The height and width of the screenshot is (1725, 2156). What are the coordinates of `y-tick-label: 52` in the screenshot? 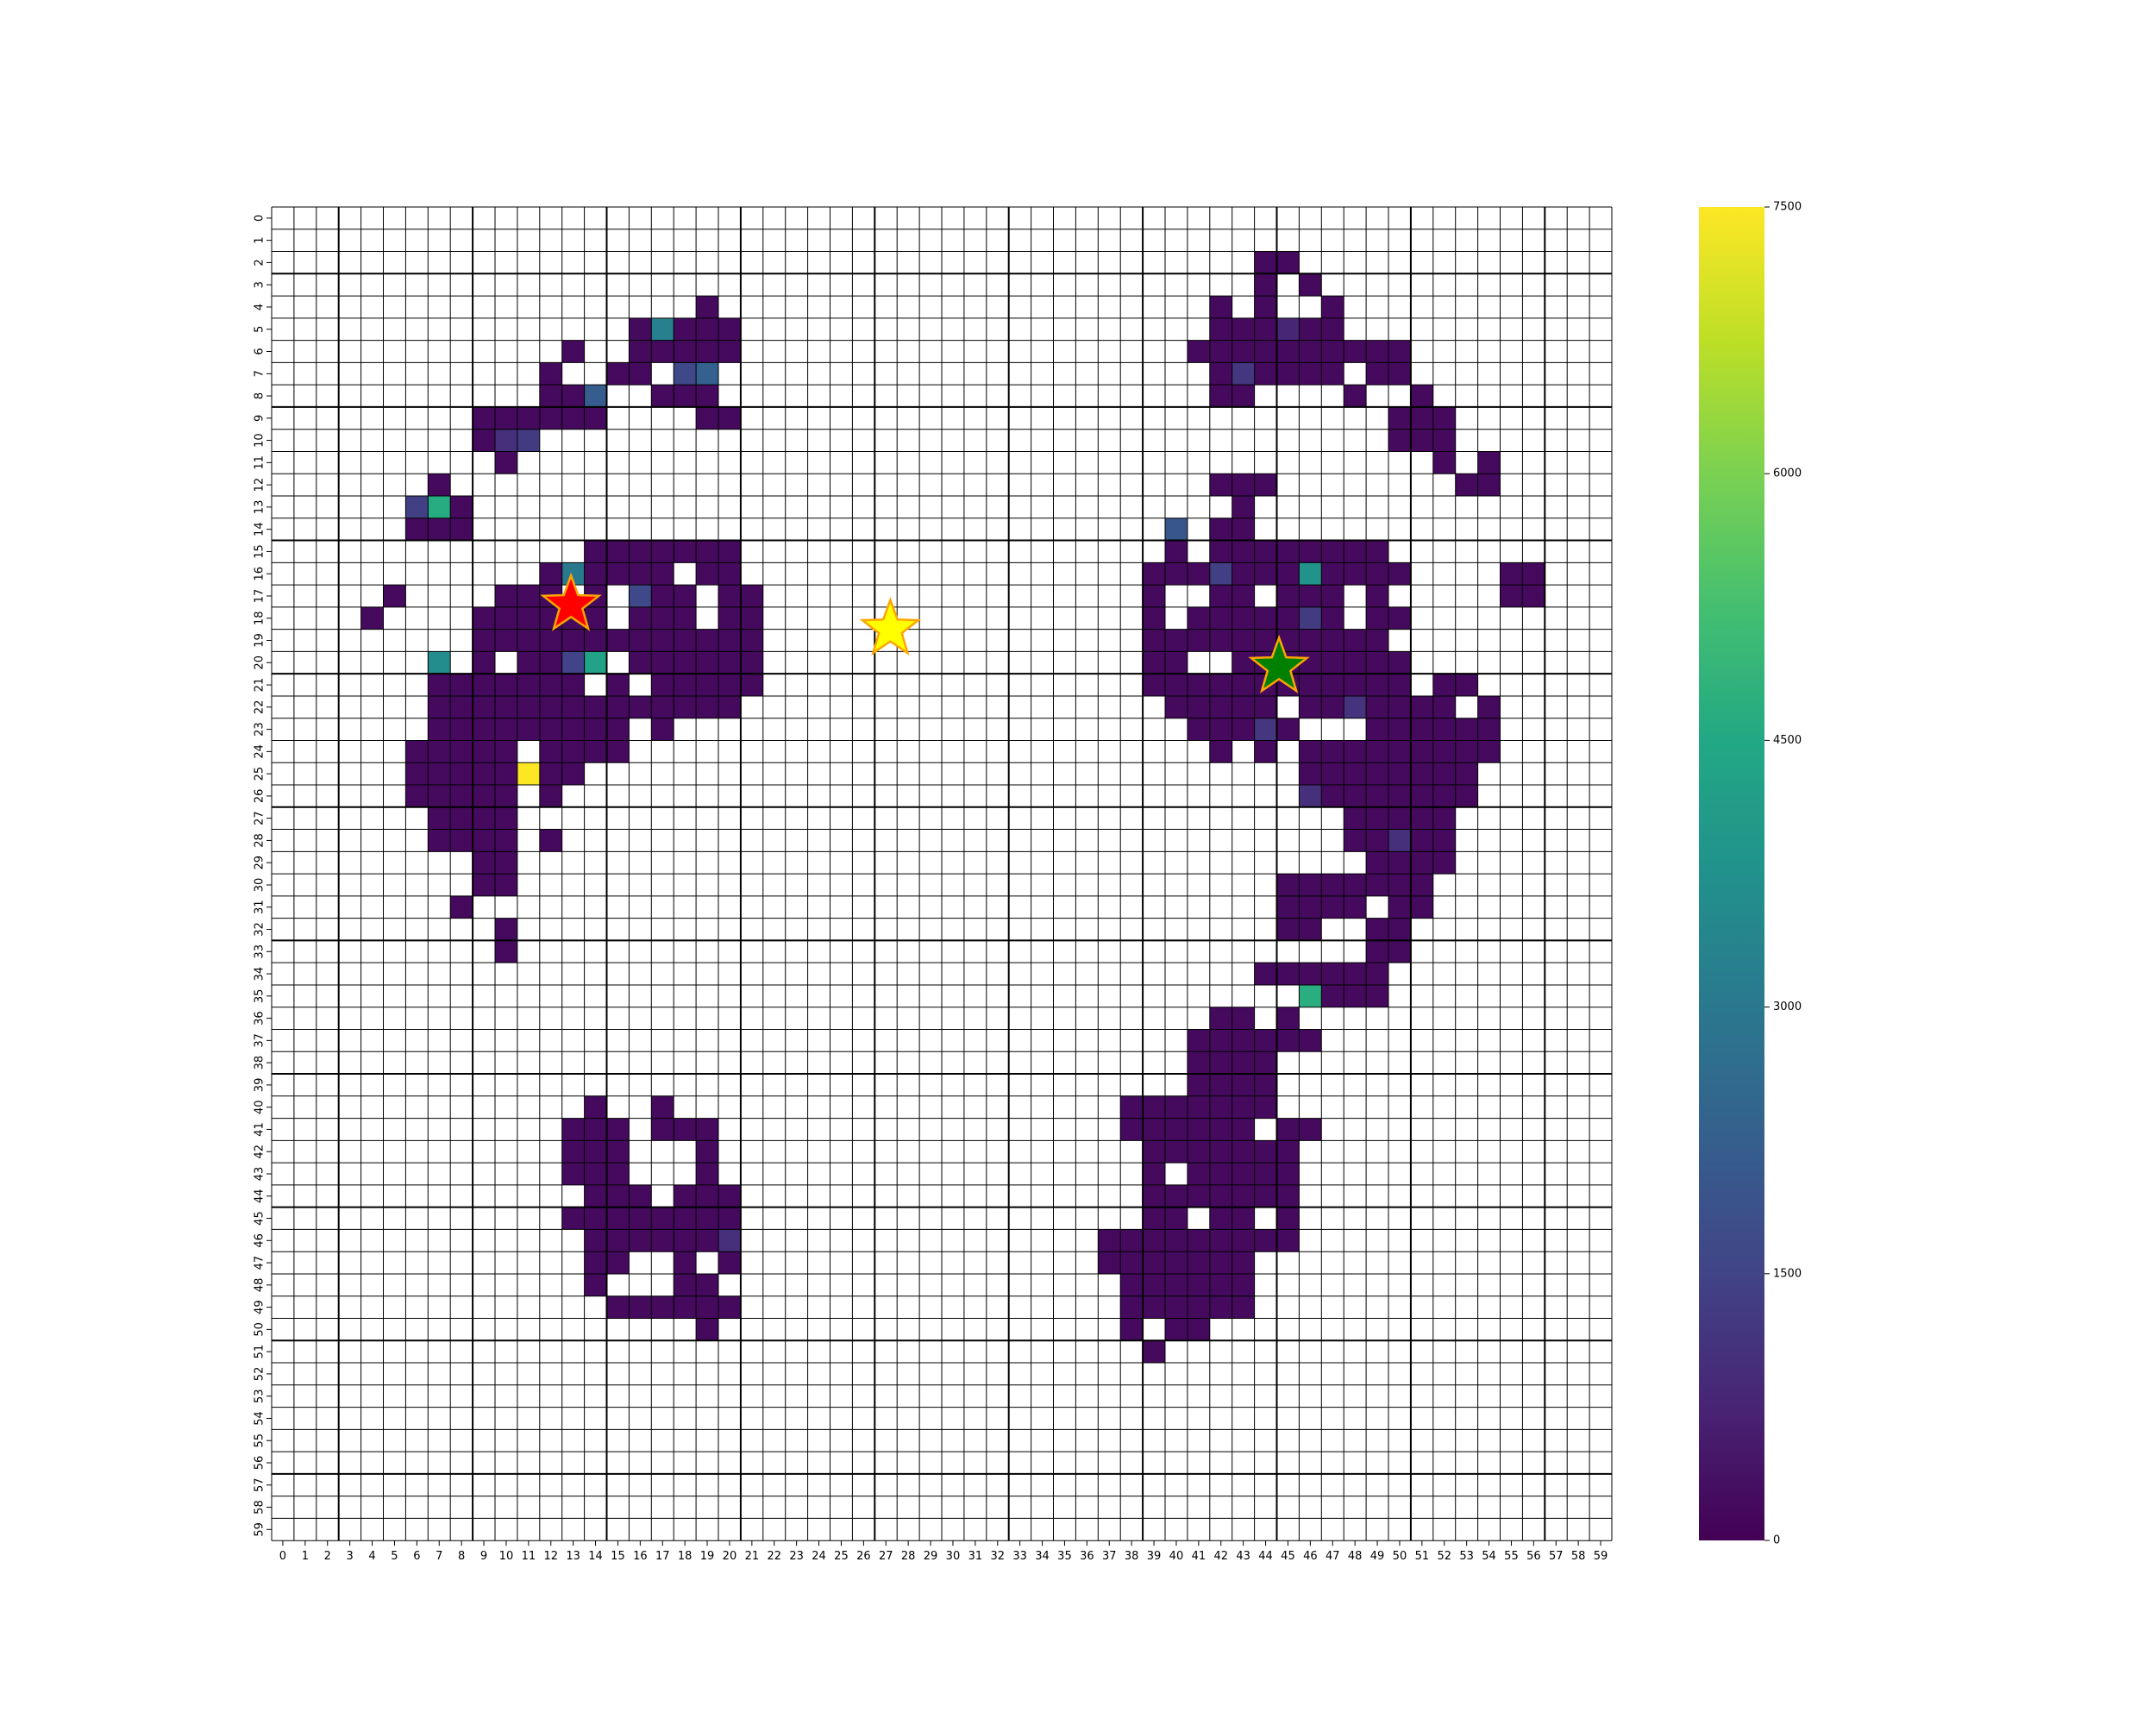 It's located at (260, 1375).